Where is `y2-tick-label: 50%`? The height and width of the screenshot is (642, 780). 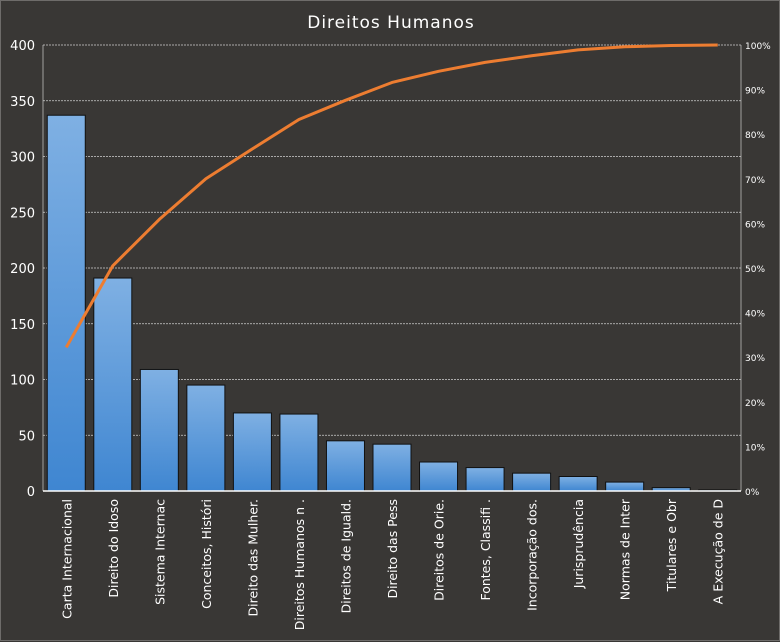 y2-tick-label: 50% is located at coordinates (755, 270).